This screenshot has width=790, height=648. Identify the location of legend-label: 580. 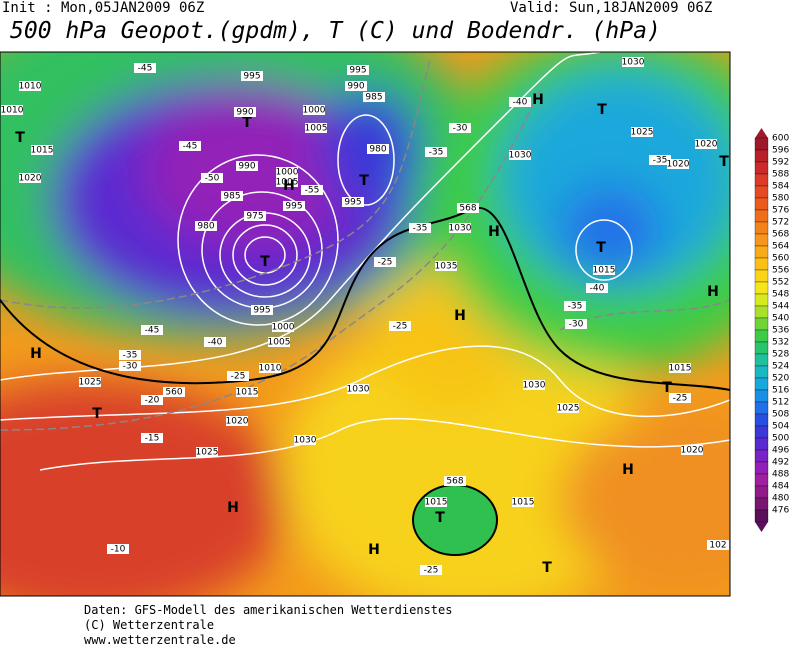
(780, 199).